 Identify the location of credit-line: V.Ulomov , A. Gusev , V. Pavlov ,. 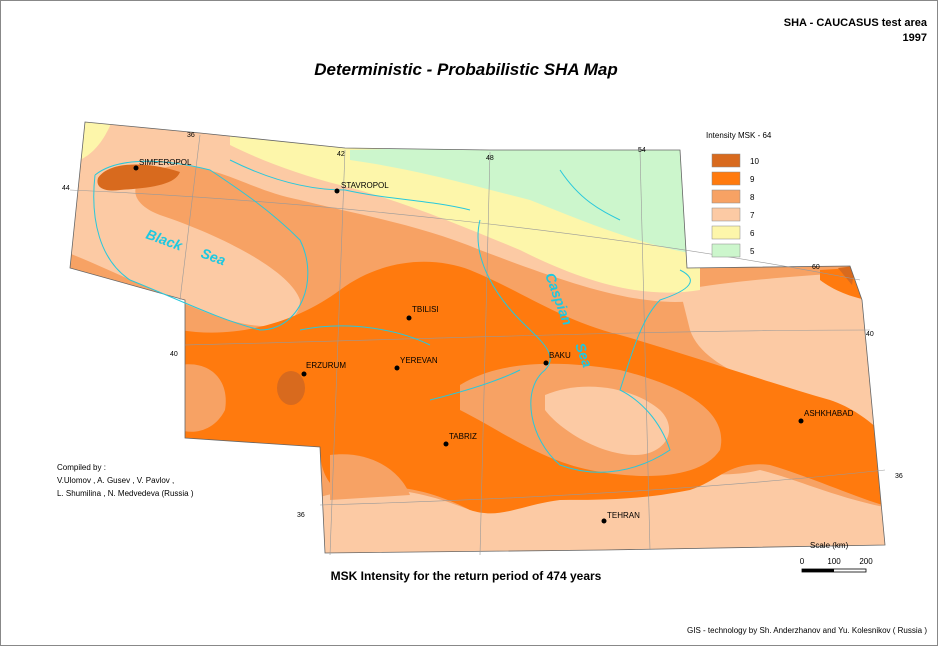
(115, 480).